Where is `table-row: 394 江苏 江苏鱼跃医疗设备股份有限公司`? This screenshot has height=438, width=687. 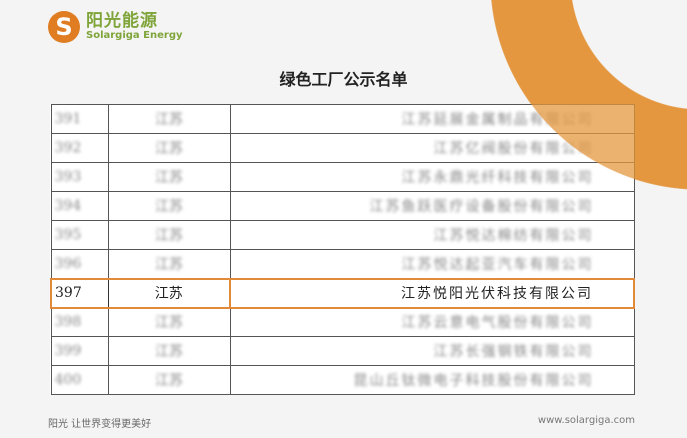
table-row: 394 江苏 江苏鱼跃医疗设备股份有限公司 is located at coordinates (342, 206).